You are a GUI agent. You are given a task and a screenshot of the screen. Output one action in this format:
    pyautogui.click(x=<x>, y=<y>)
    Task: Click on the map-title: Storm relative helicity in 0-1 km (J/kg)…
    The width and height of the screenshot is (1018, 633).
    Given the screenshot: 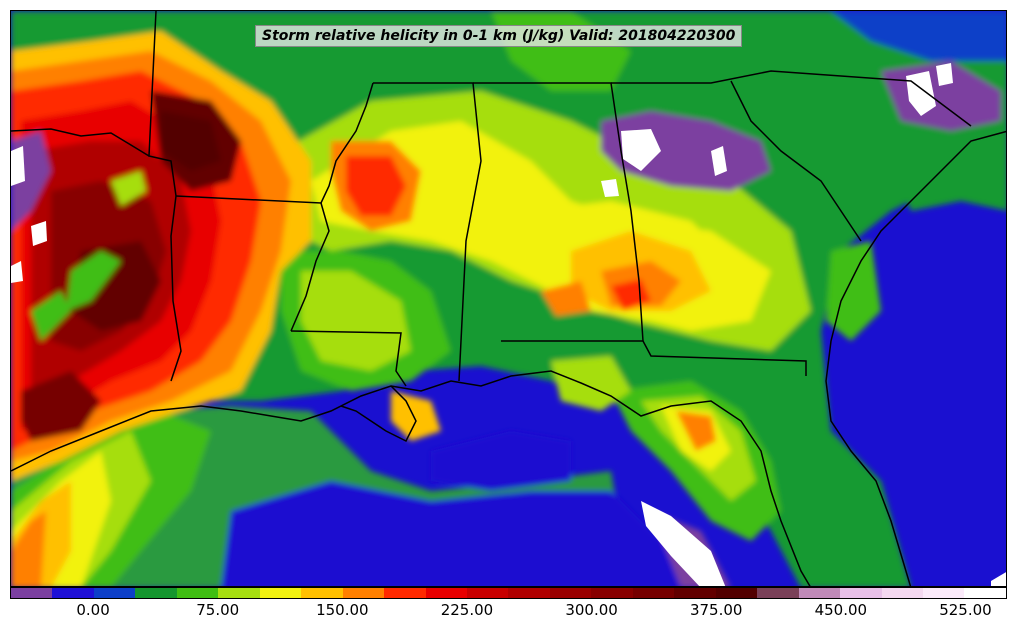 What is the action you would take?
    pyautogui.click(x=499, y=36)
    